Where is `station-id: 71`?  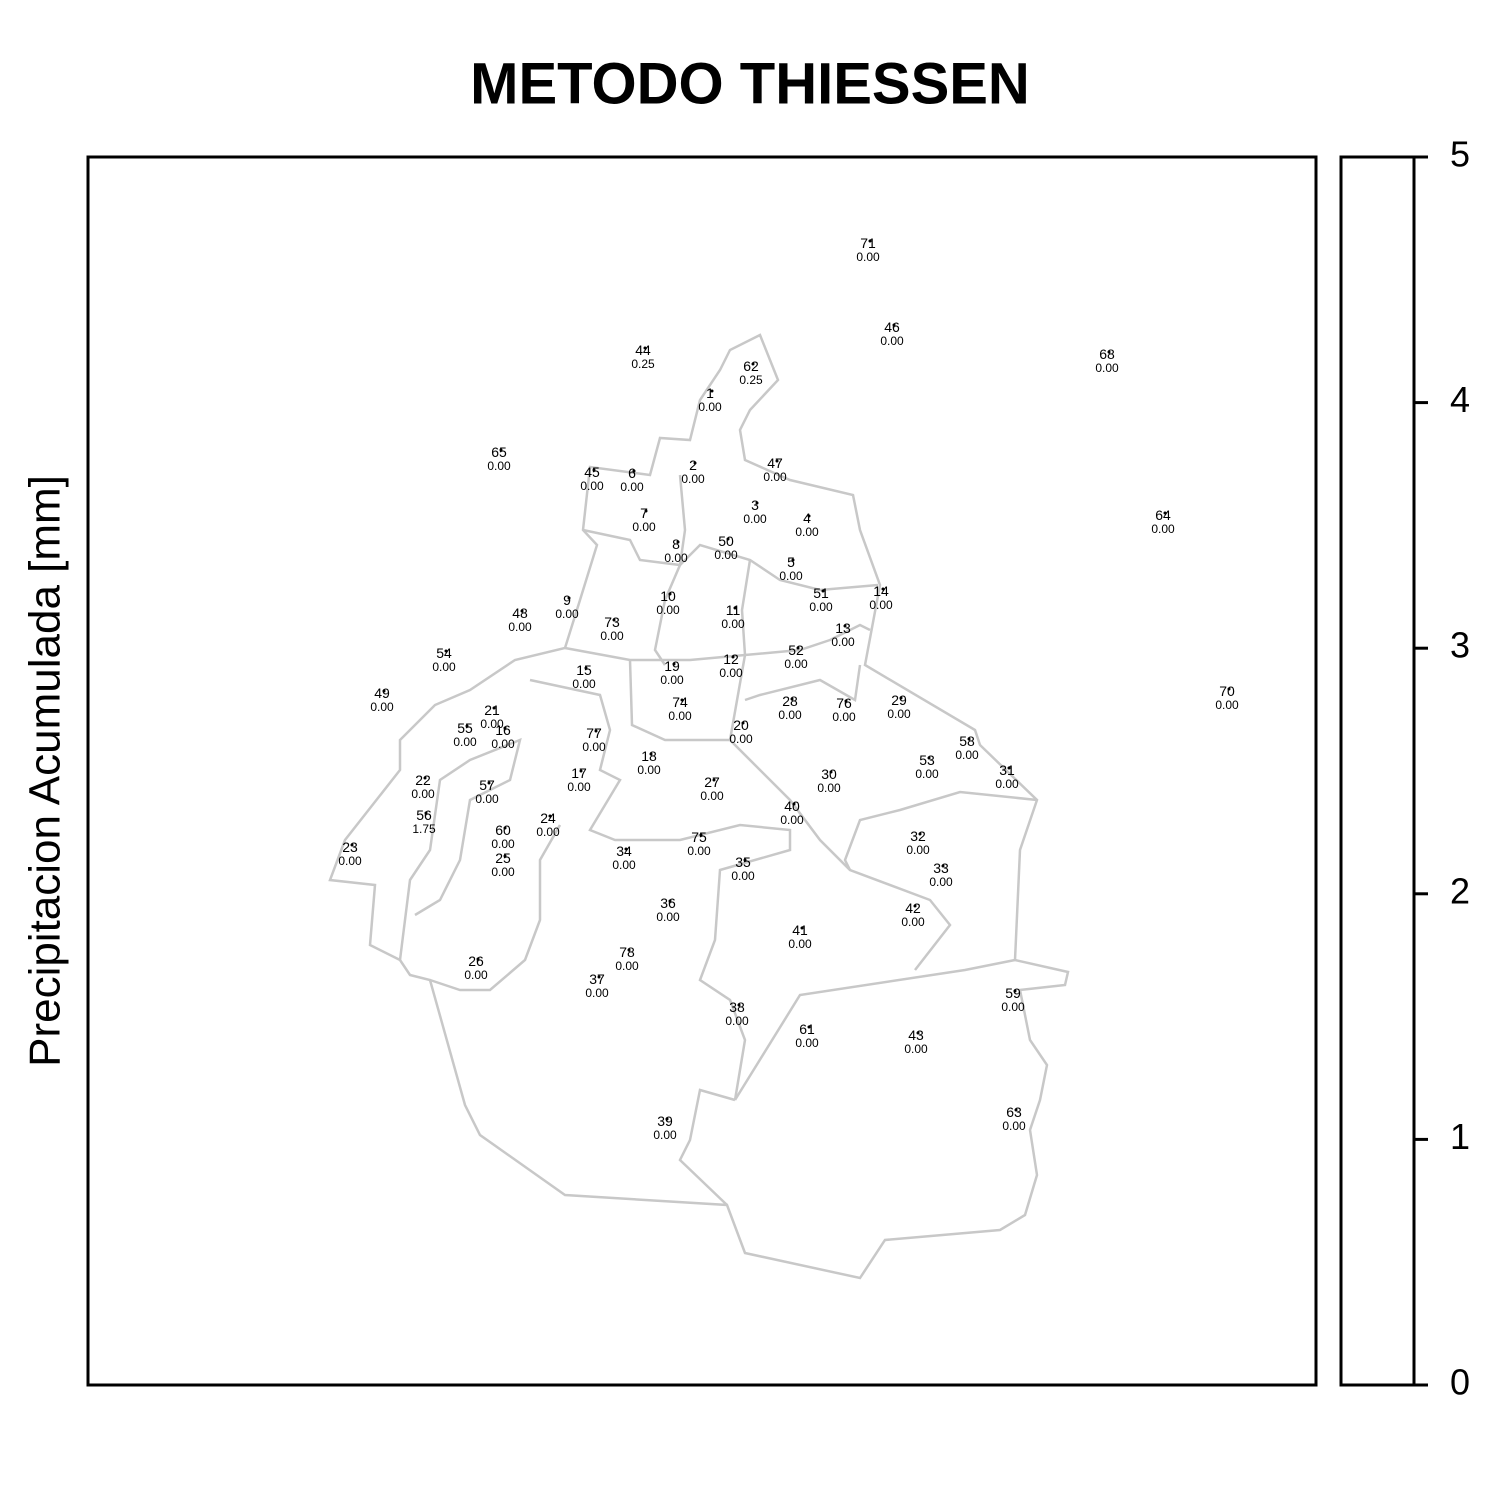 station-id: 71 is located at coordinates (868, 243).